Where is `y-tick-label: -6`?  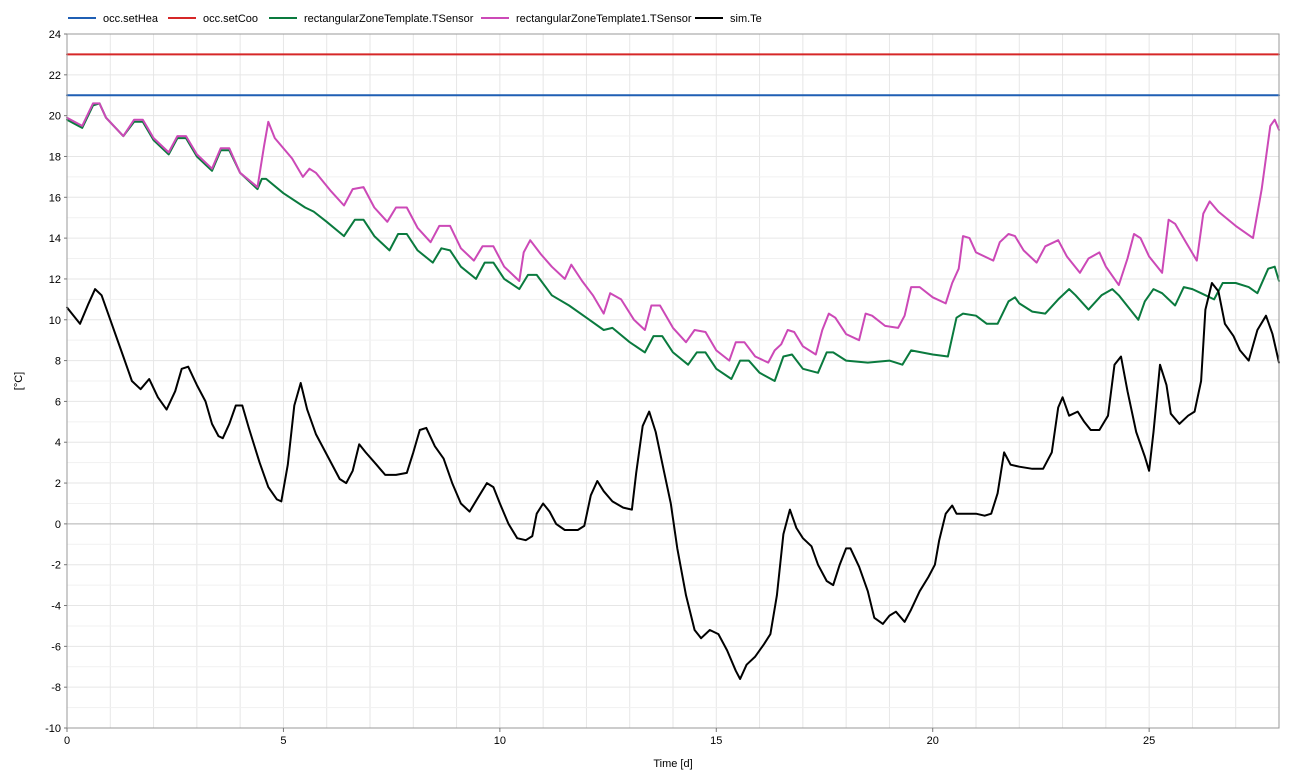
y-tick-label: -6 is located at coordinates (56, 647).